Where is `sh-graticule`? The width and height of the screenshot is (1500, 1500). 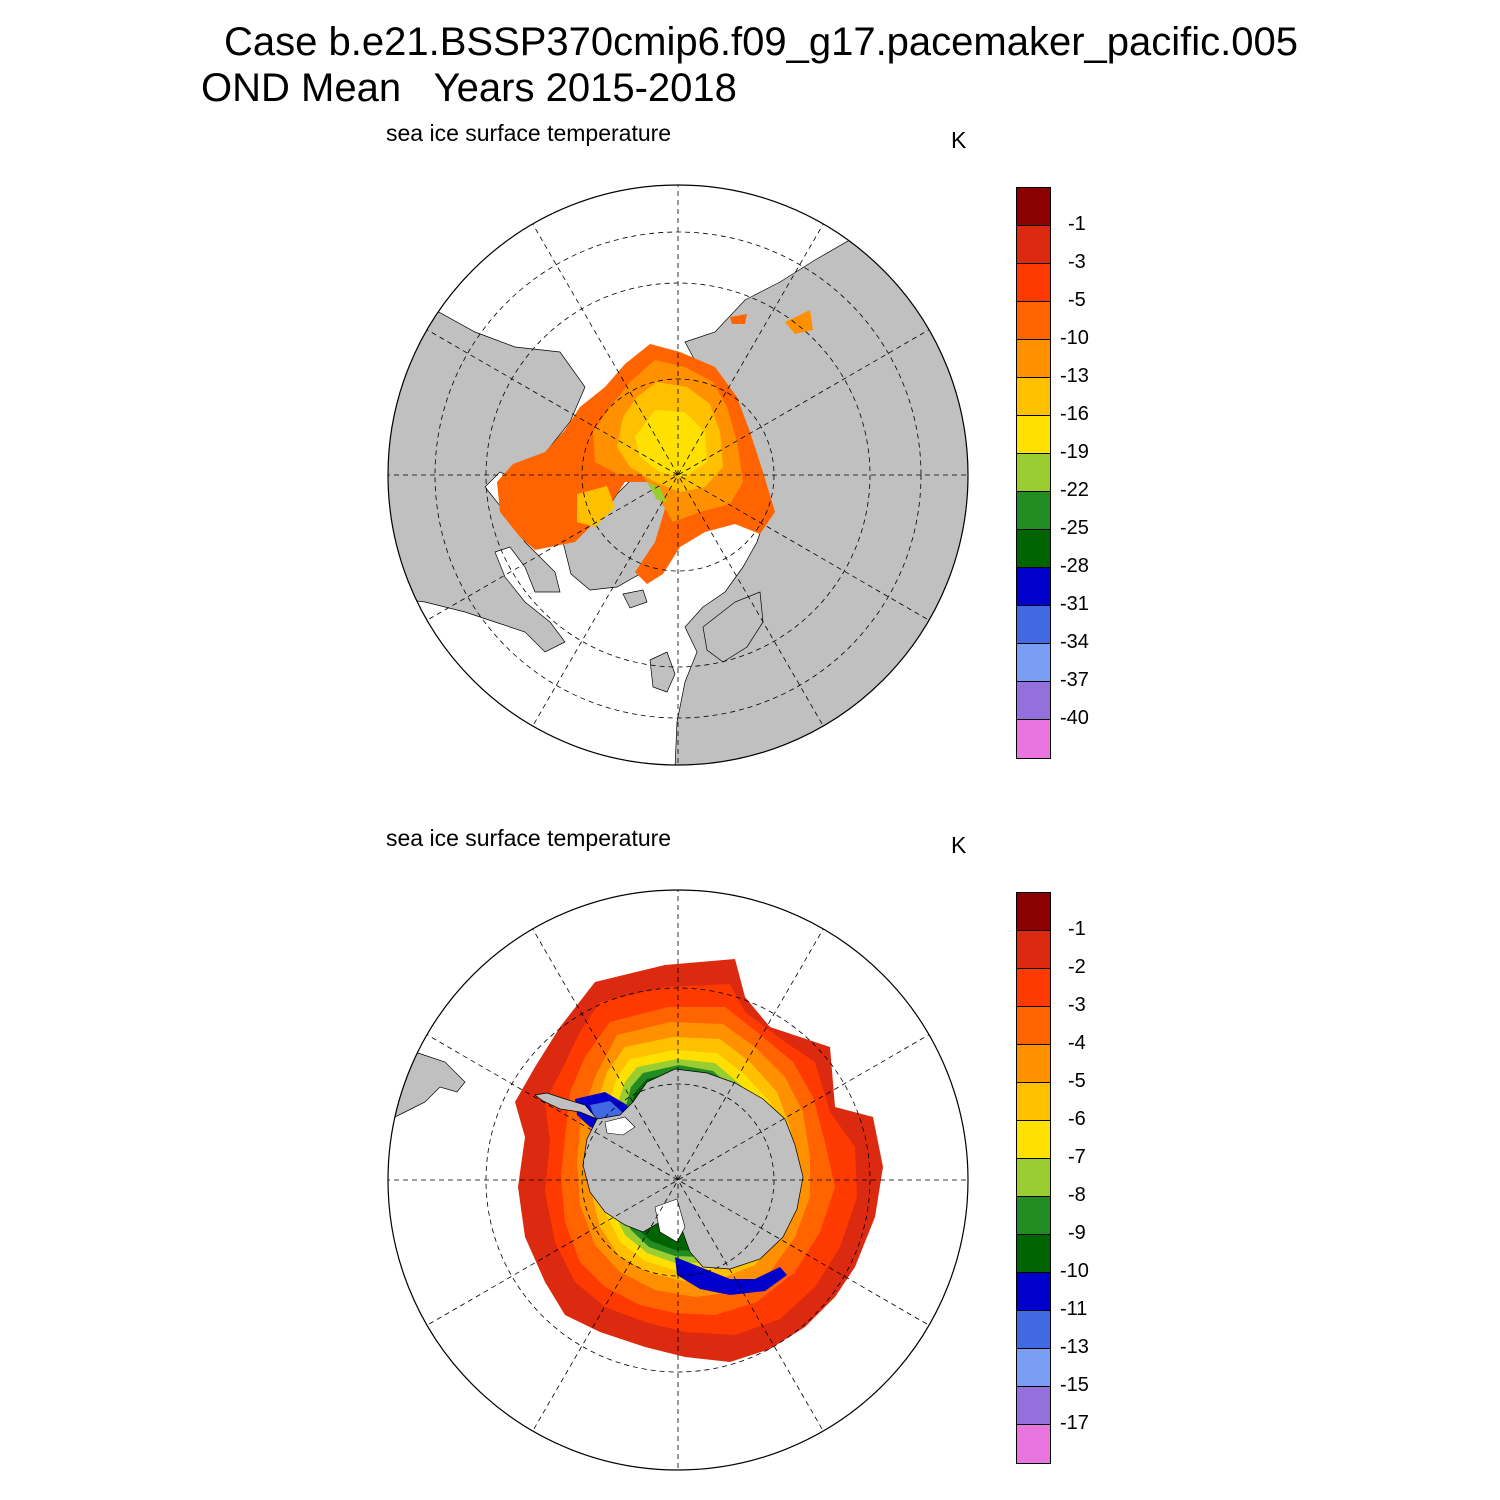
sh-graticule is located at coordinates (678, 1180).